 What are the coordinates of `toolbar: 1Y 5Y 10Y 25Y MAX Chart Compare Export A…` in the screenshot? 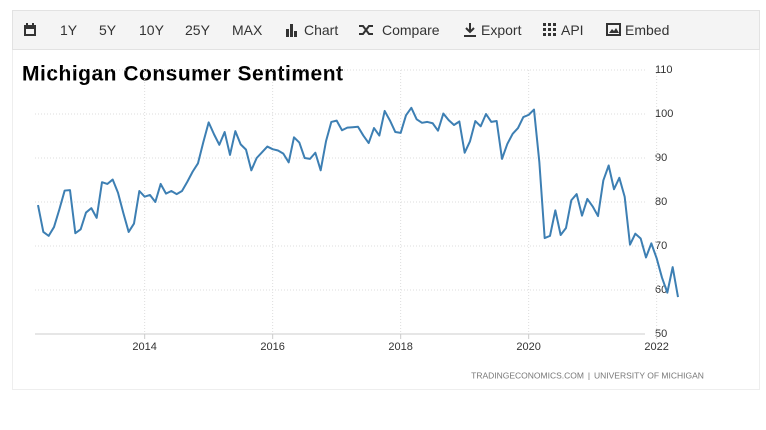 It's located at (386, 30).